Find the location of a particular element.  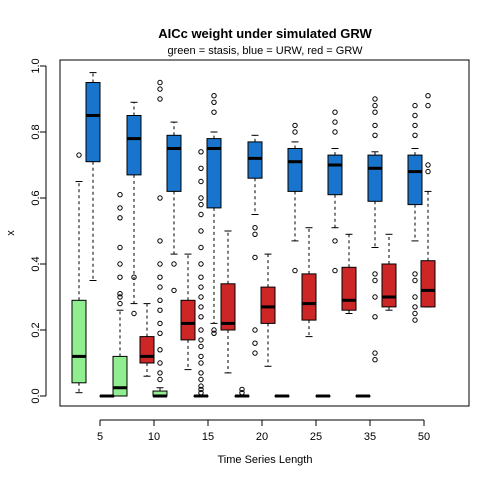

x-tick-label: 15 is located at coordinates (208, 437).